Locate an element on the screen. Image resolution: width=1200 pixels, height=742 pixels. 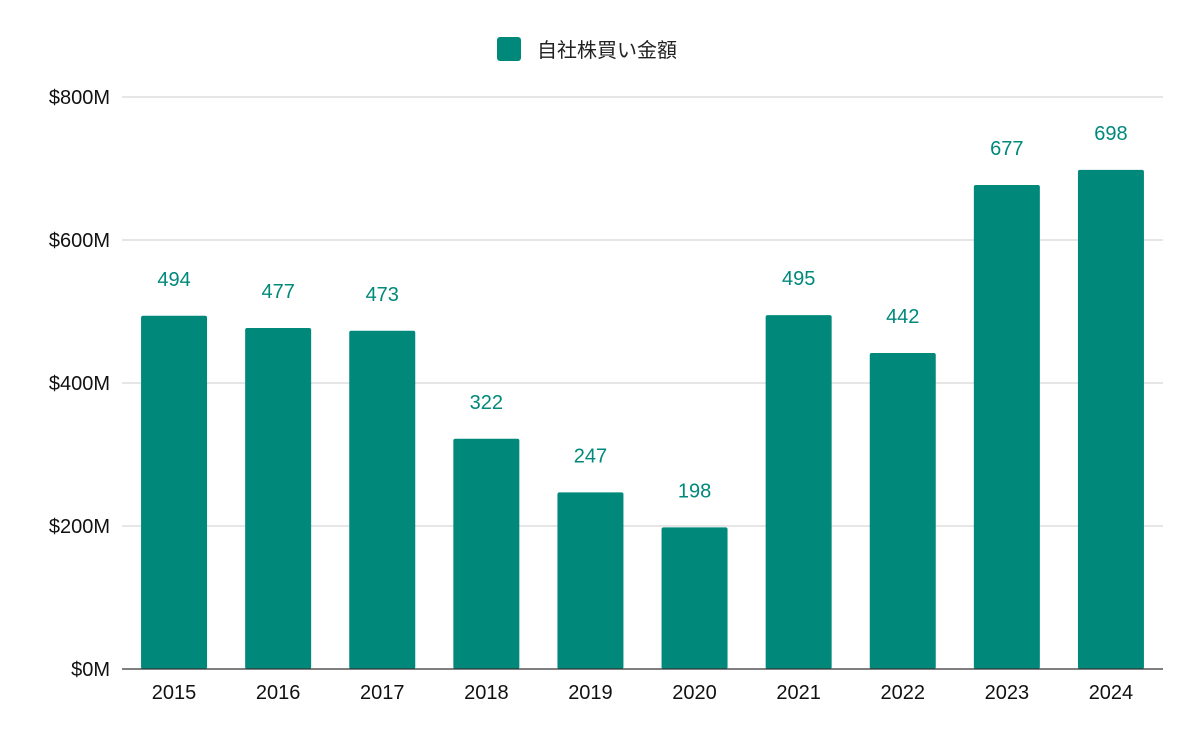
data-label-2024: 698 is located at coordinates (1110, 134).